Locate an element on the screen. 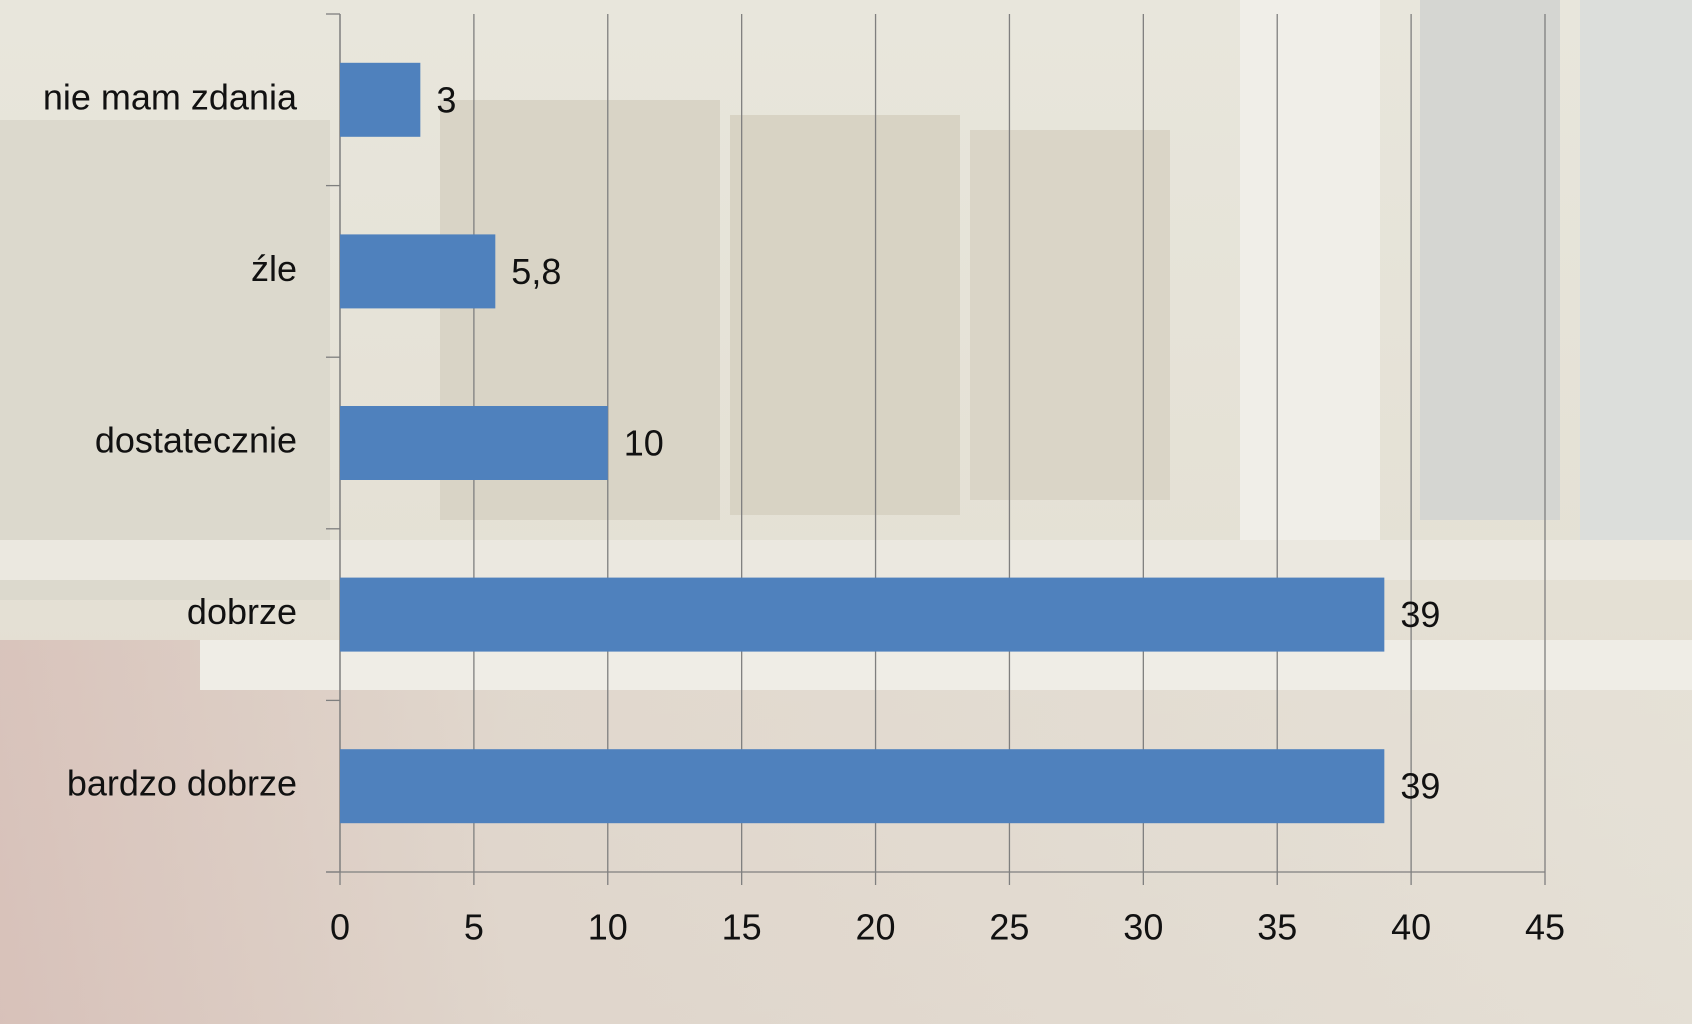  y-tick-label: źle is located at coordinates (274, 268).